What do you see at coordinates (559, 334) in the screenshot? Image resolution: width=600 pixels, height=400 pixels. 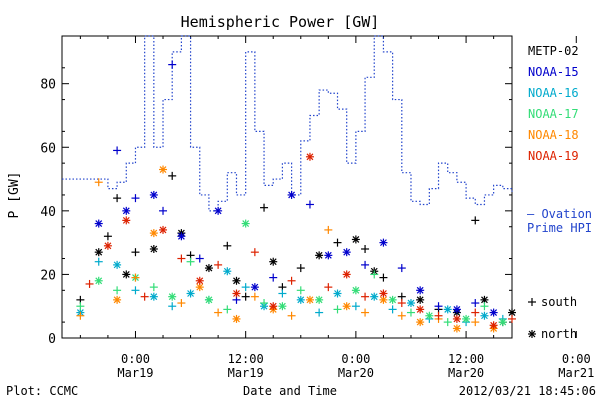 I see `legend-marker-label: north` at bounding box center [559, 334].